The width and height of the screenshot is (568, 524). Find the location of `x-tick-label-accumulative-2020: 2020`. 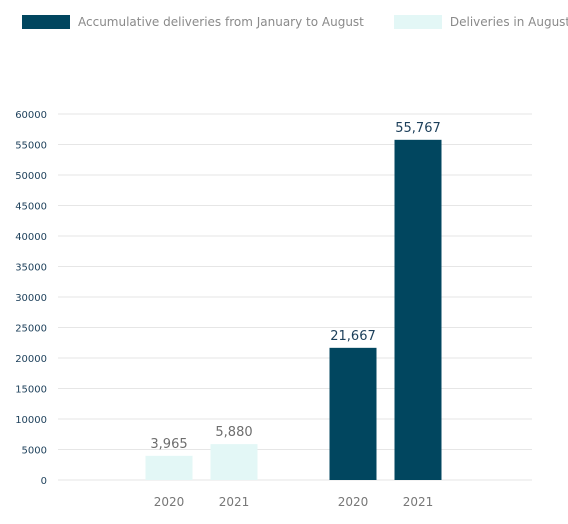

x-tick-label-accumulative-2020: 2020 is located at coordinates (353, 502).